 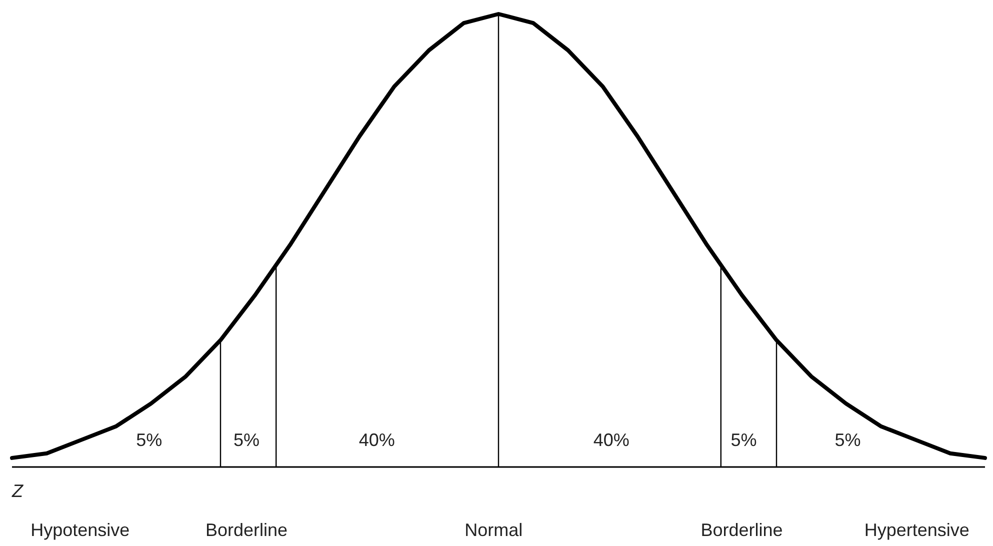 What do you see at coordinates (917, 530) in the screenshot?
I see `text: Hypertensive` at bounding box center [917, 530].